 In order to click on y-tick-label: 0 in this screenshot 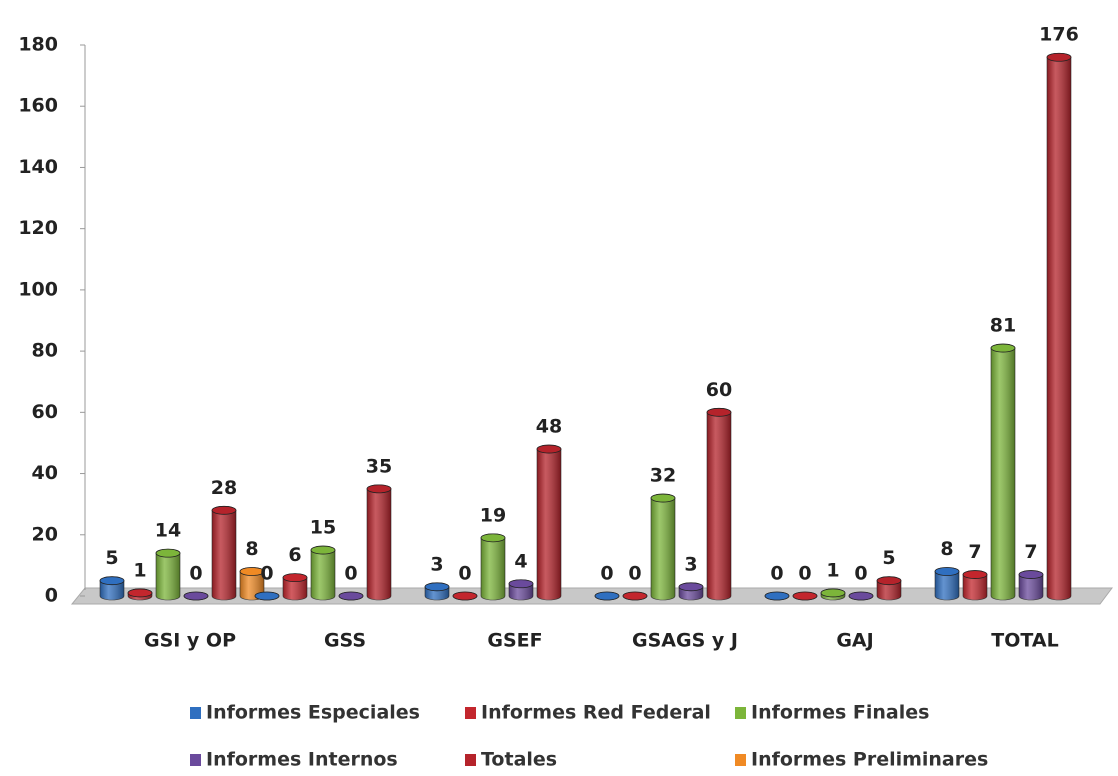, I will do `click(51, 596)`.